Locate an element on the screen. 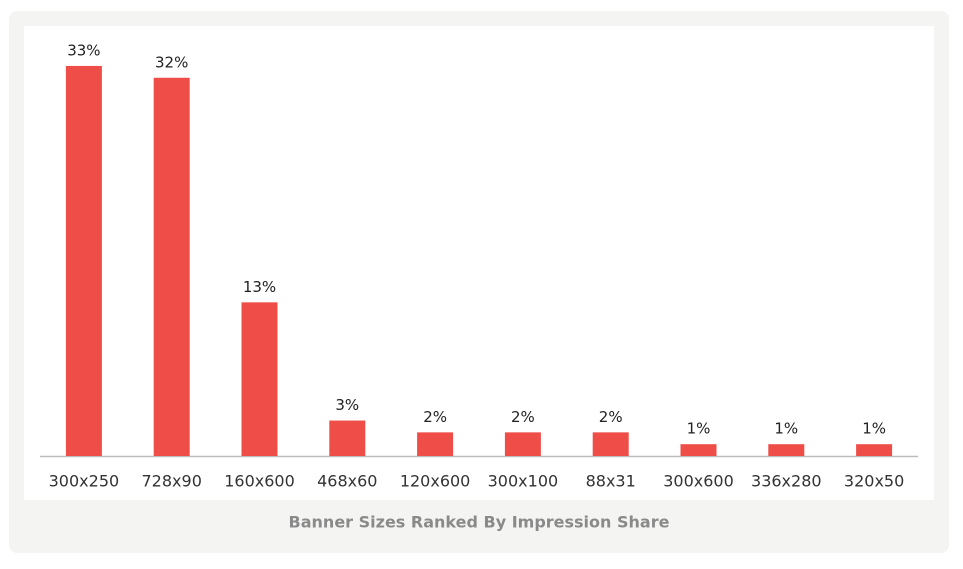 The height and width of the screenshot is (569, 963). x-tick-label: 468x60 is located at coordinates (347, 481).